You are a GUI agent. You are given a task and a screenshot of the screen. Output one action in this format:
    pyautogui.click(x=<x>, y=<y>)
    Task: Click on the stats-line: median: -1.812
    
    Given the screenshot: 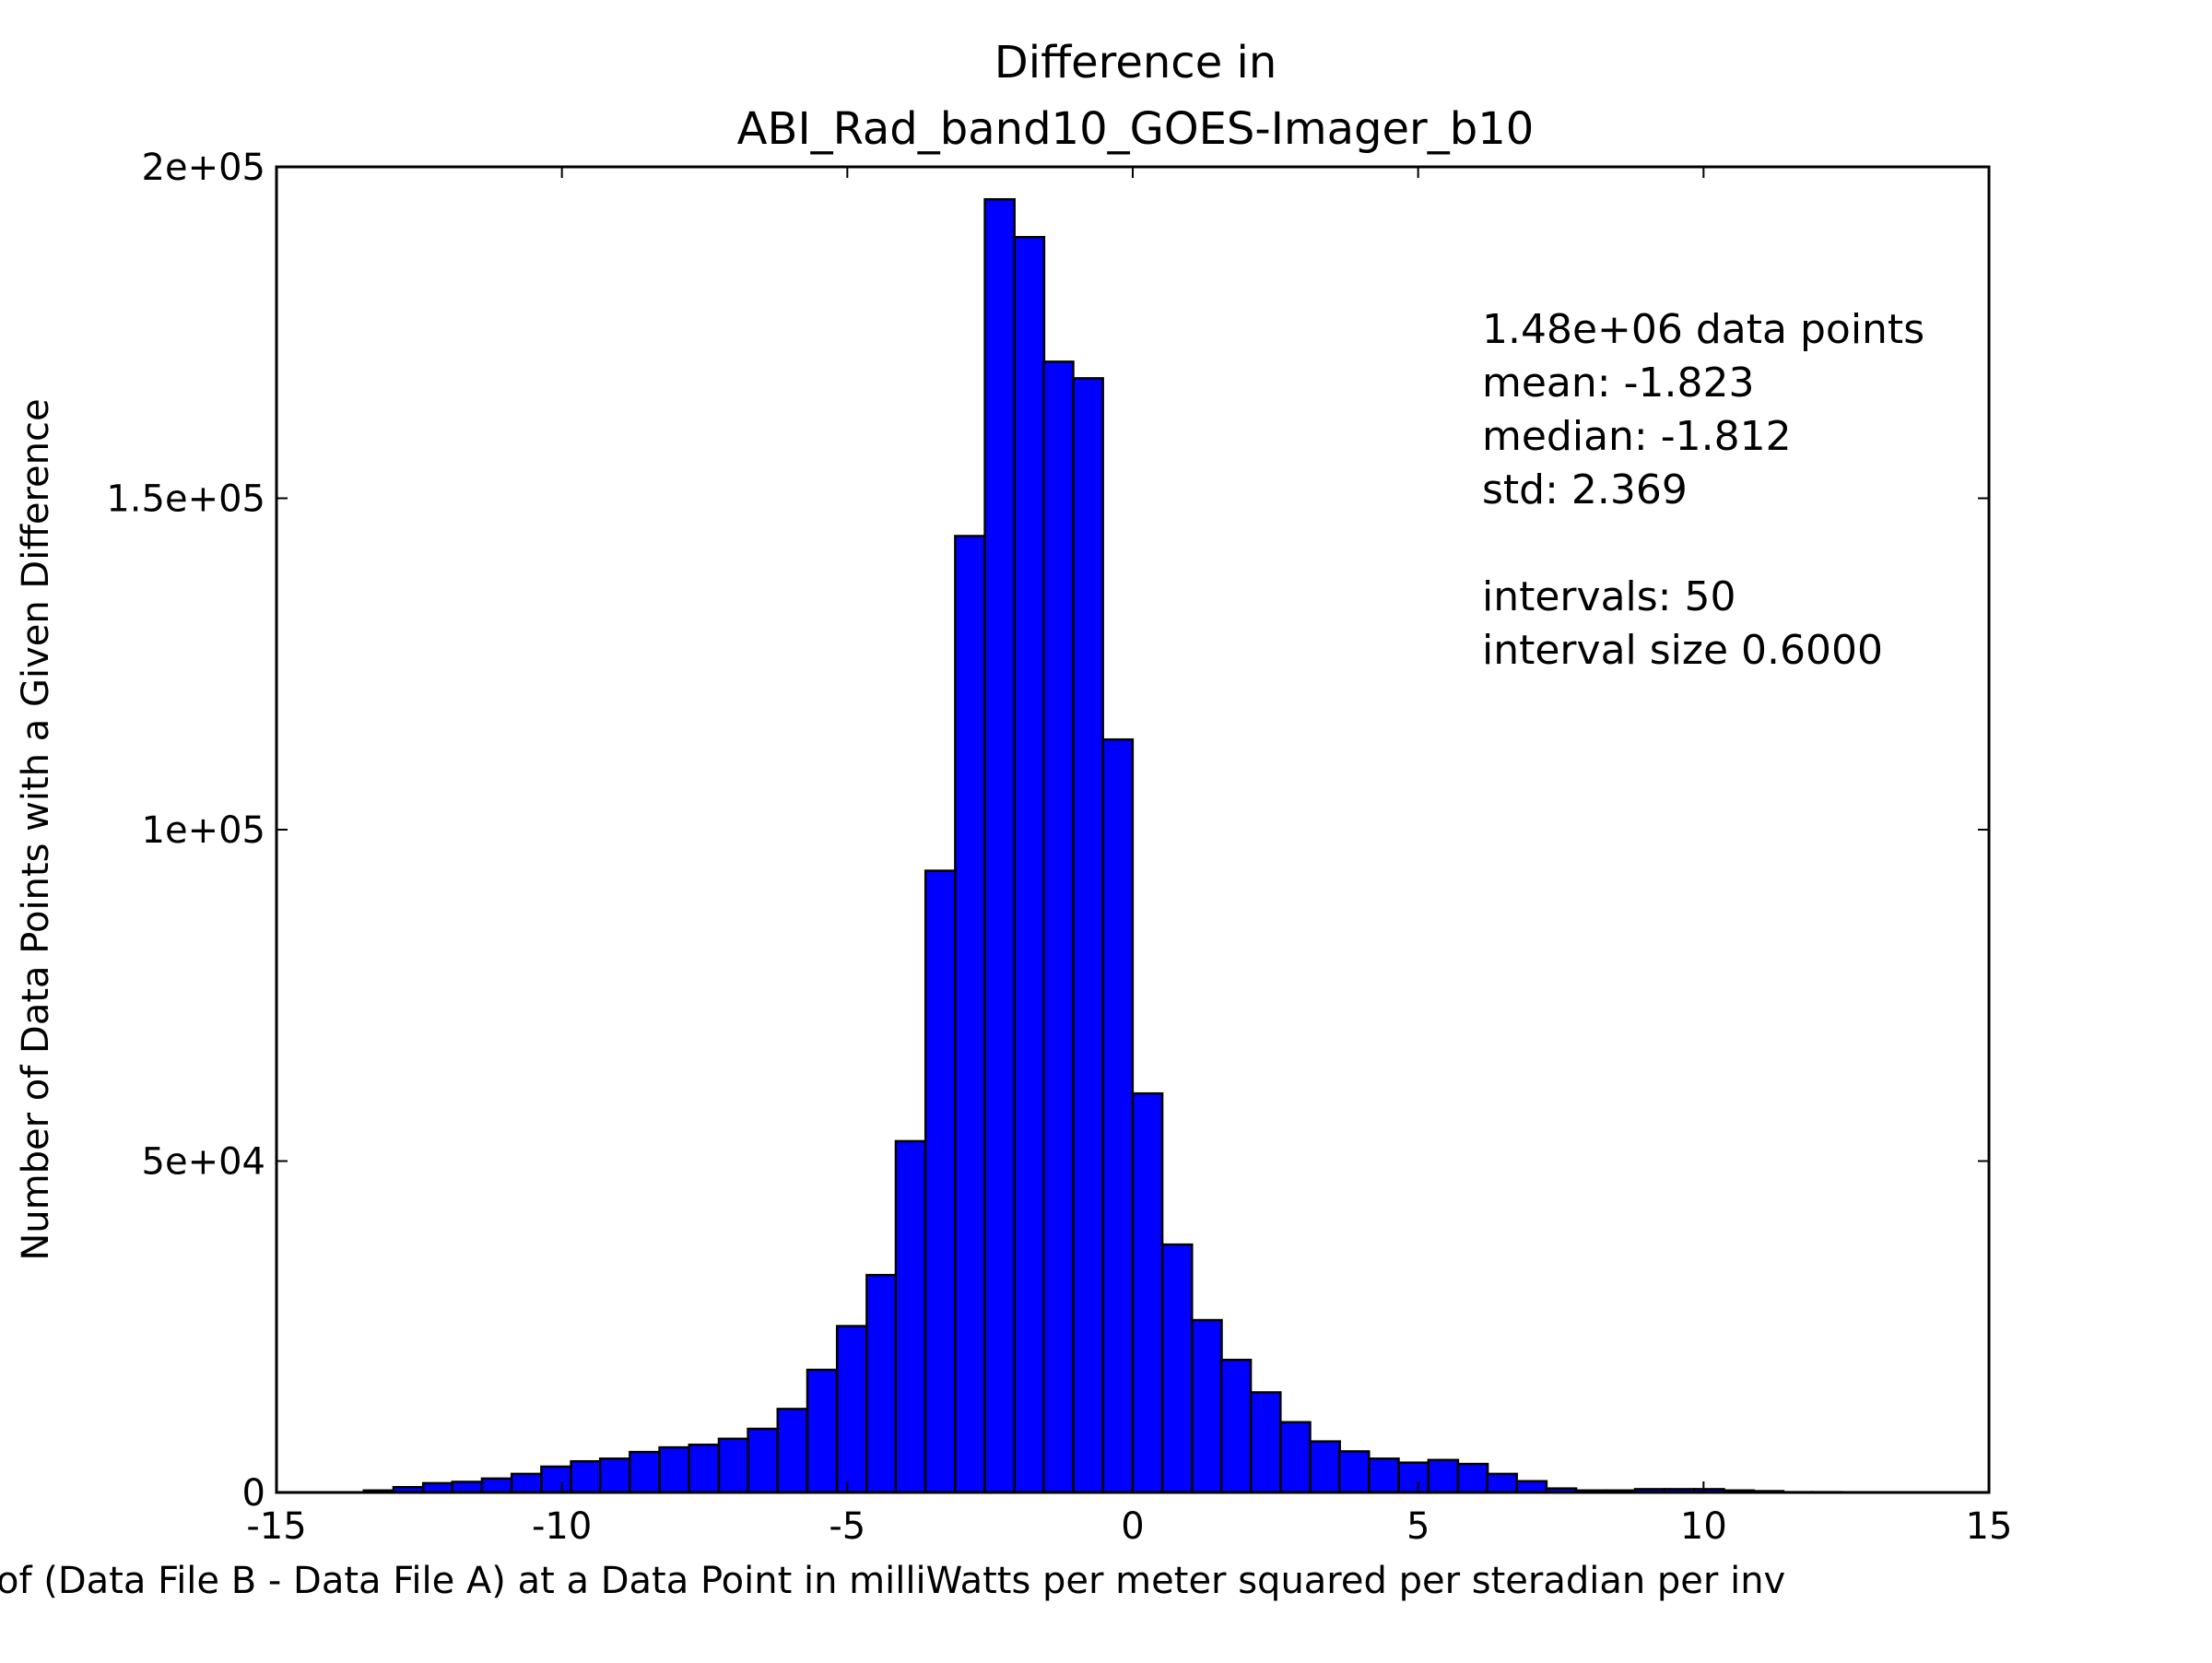 What is the action you would take?
    pyautogui.click(x=1637, y=436)
    